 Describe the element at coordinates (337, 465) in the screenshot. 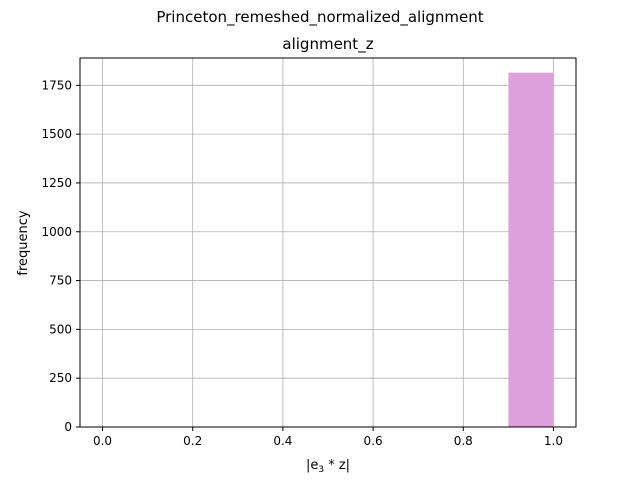

I see `x-axis-label-suffix: * z|` at that location.